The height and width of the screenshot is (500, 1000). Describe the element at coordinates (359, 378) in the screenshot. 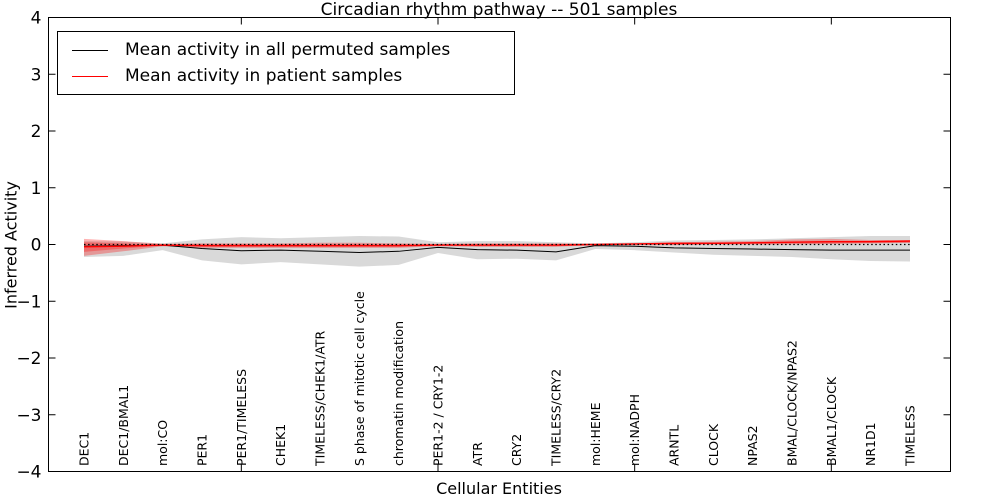

I see `category-label: S phase of mitotic cell cycle` at that location.